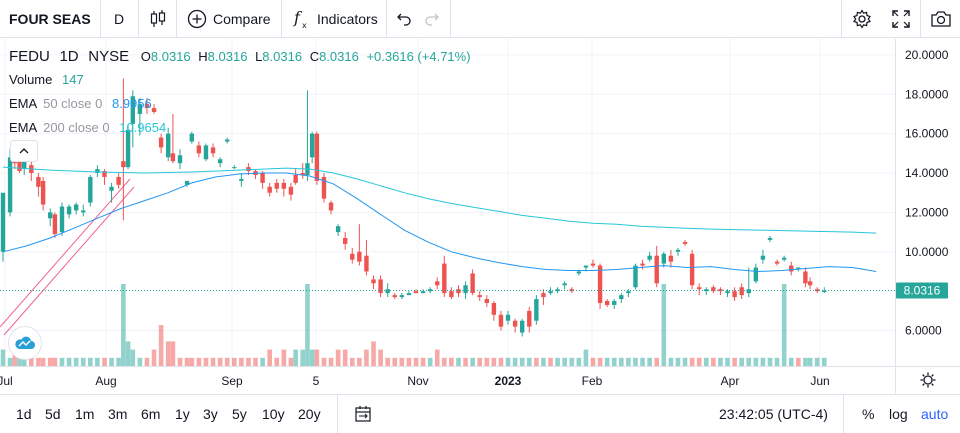  Describe the element at coordinates (927, 55) in the screenshot. I see `price-tick-label: 20.0000` at that location.